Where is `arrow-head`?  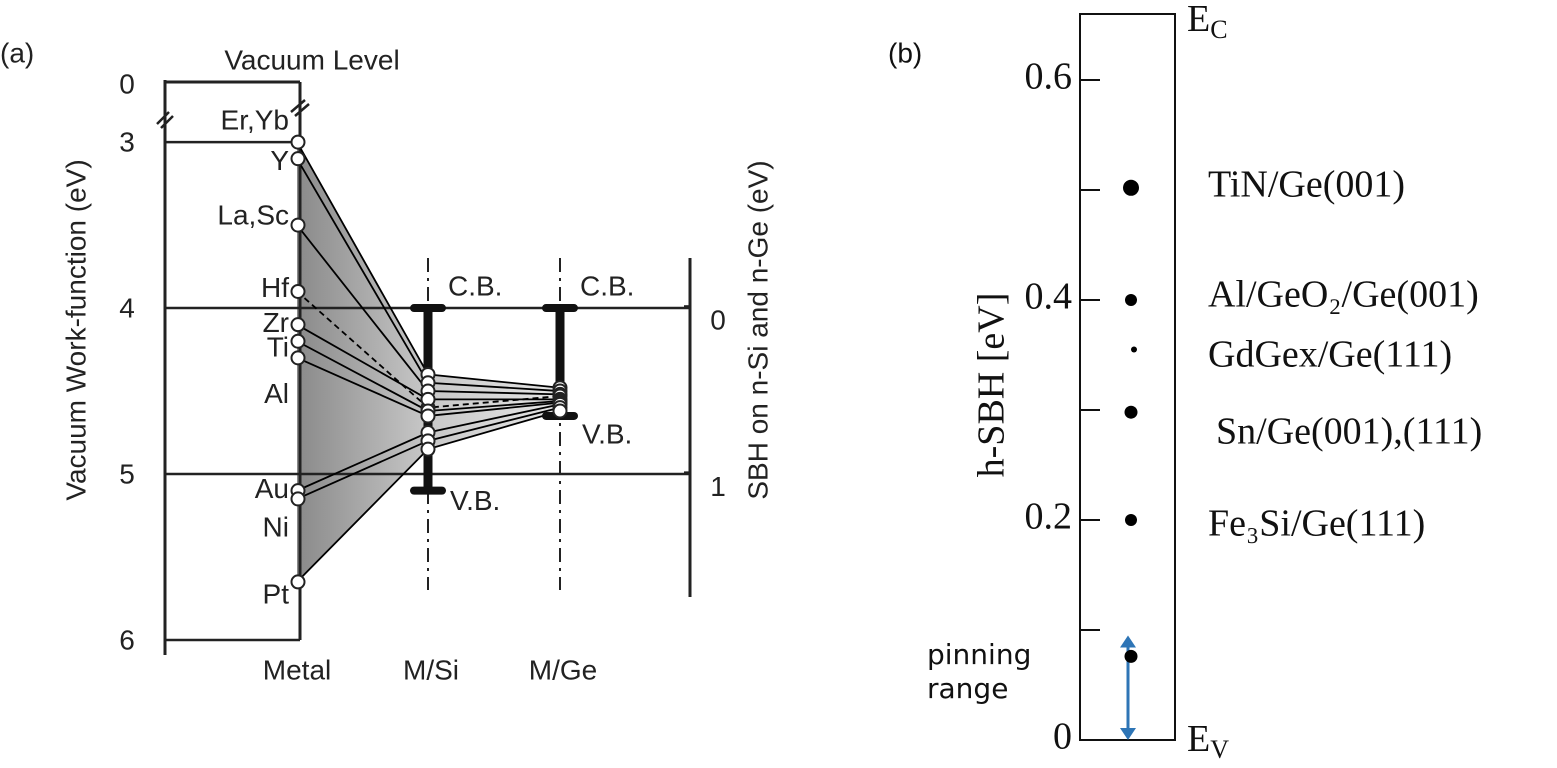
arrow-head is located at coordinates (1128, 687).